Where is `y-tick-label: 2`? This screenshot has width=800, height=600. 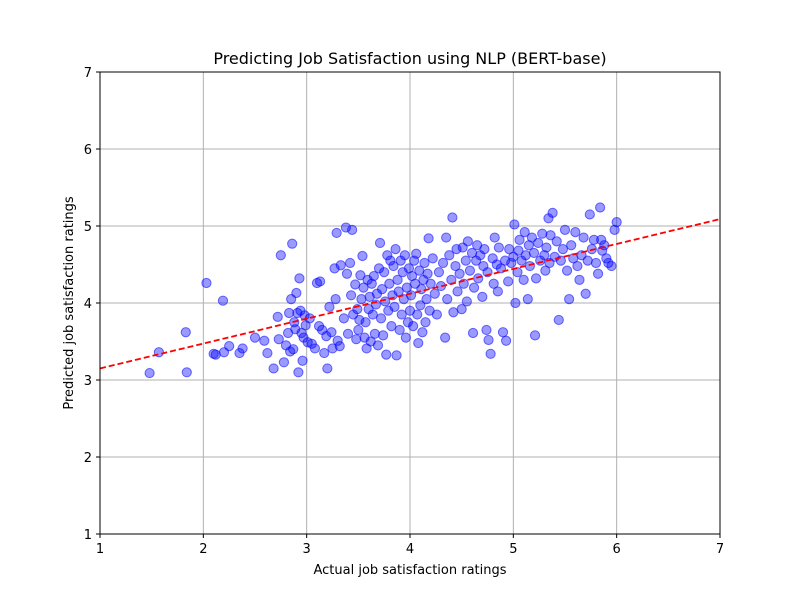 y-tick-label: 2 is located at coordinates (88, 458).